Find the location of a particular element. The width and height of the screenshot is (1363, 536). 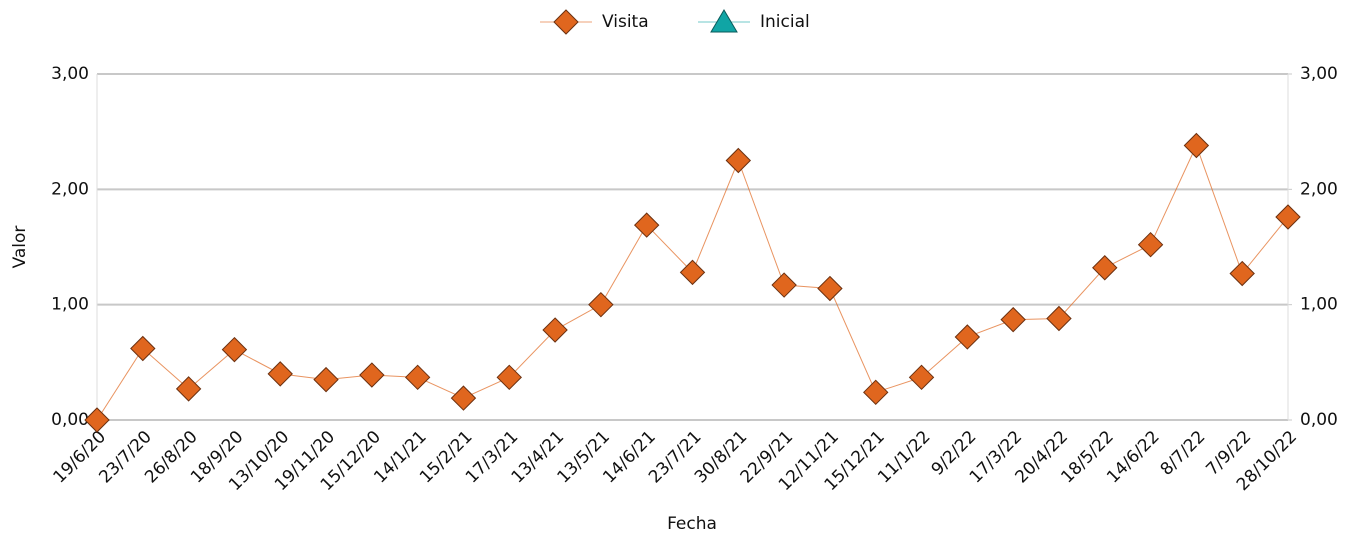

legend-label: Visita is located at coordinates (625, 22).